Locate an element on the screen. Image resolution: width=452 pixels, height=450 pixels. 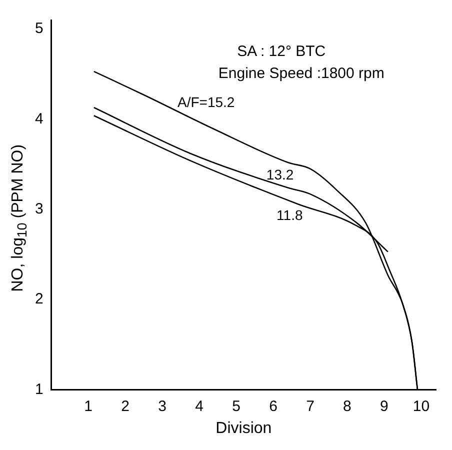
series-label: 13.2 is located at coordinates (280, 174).